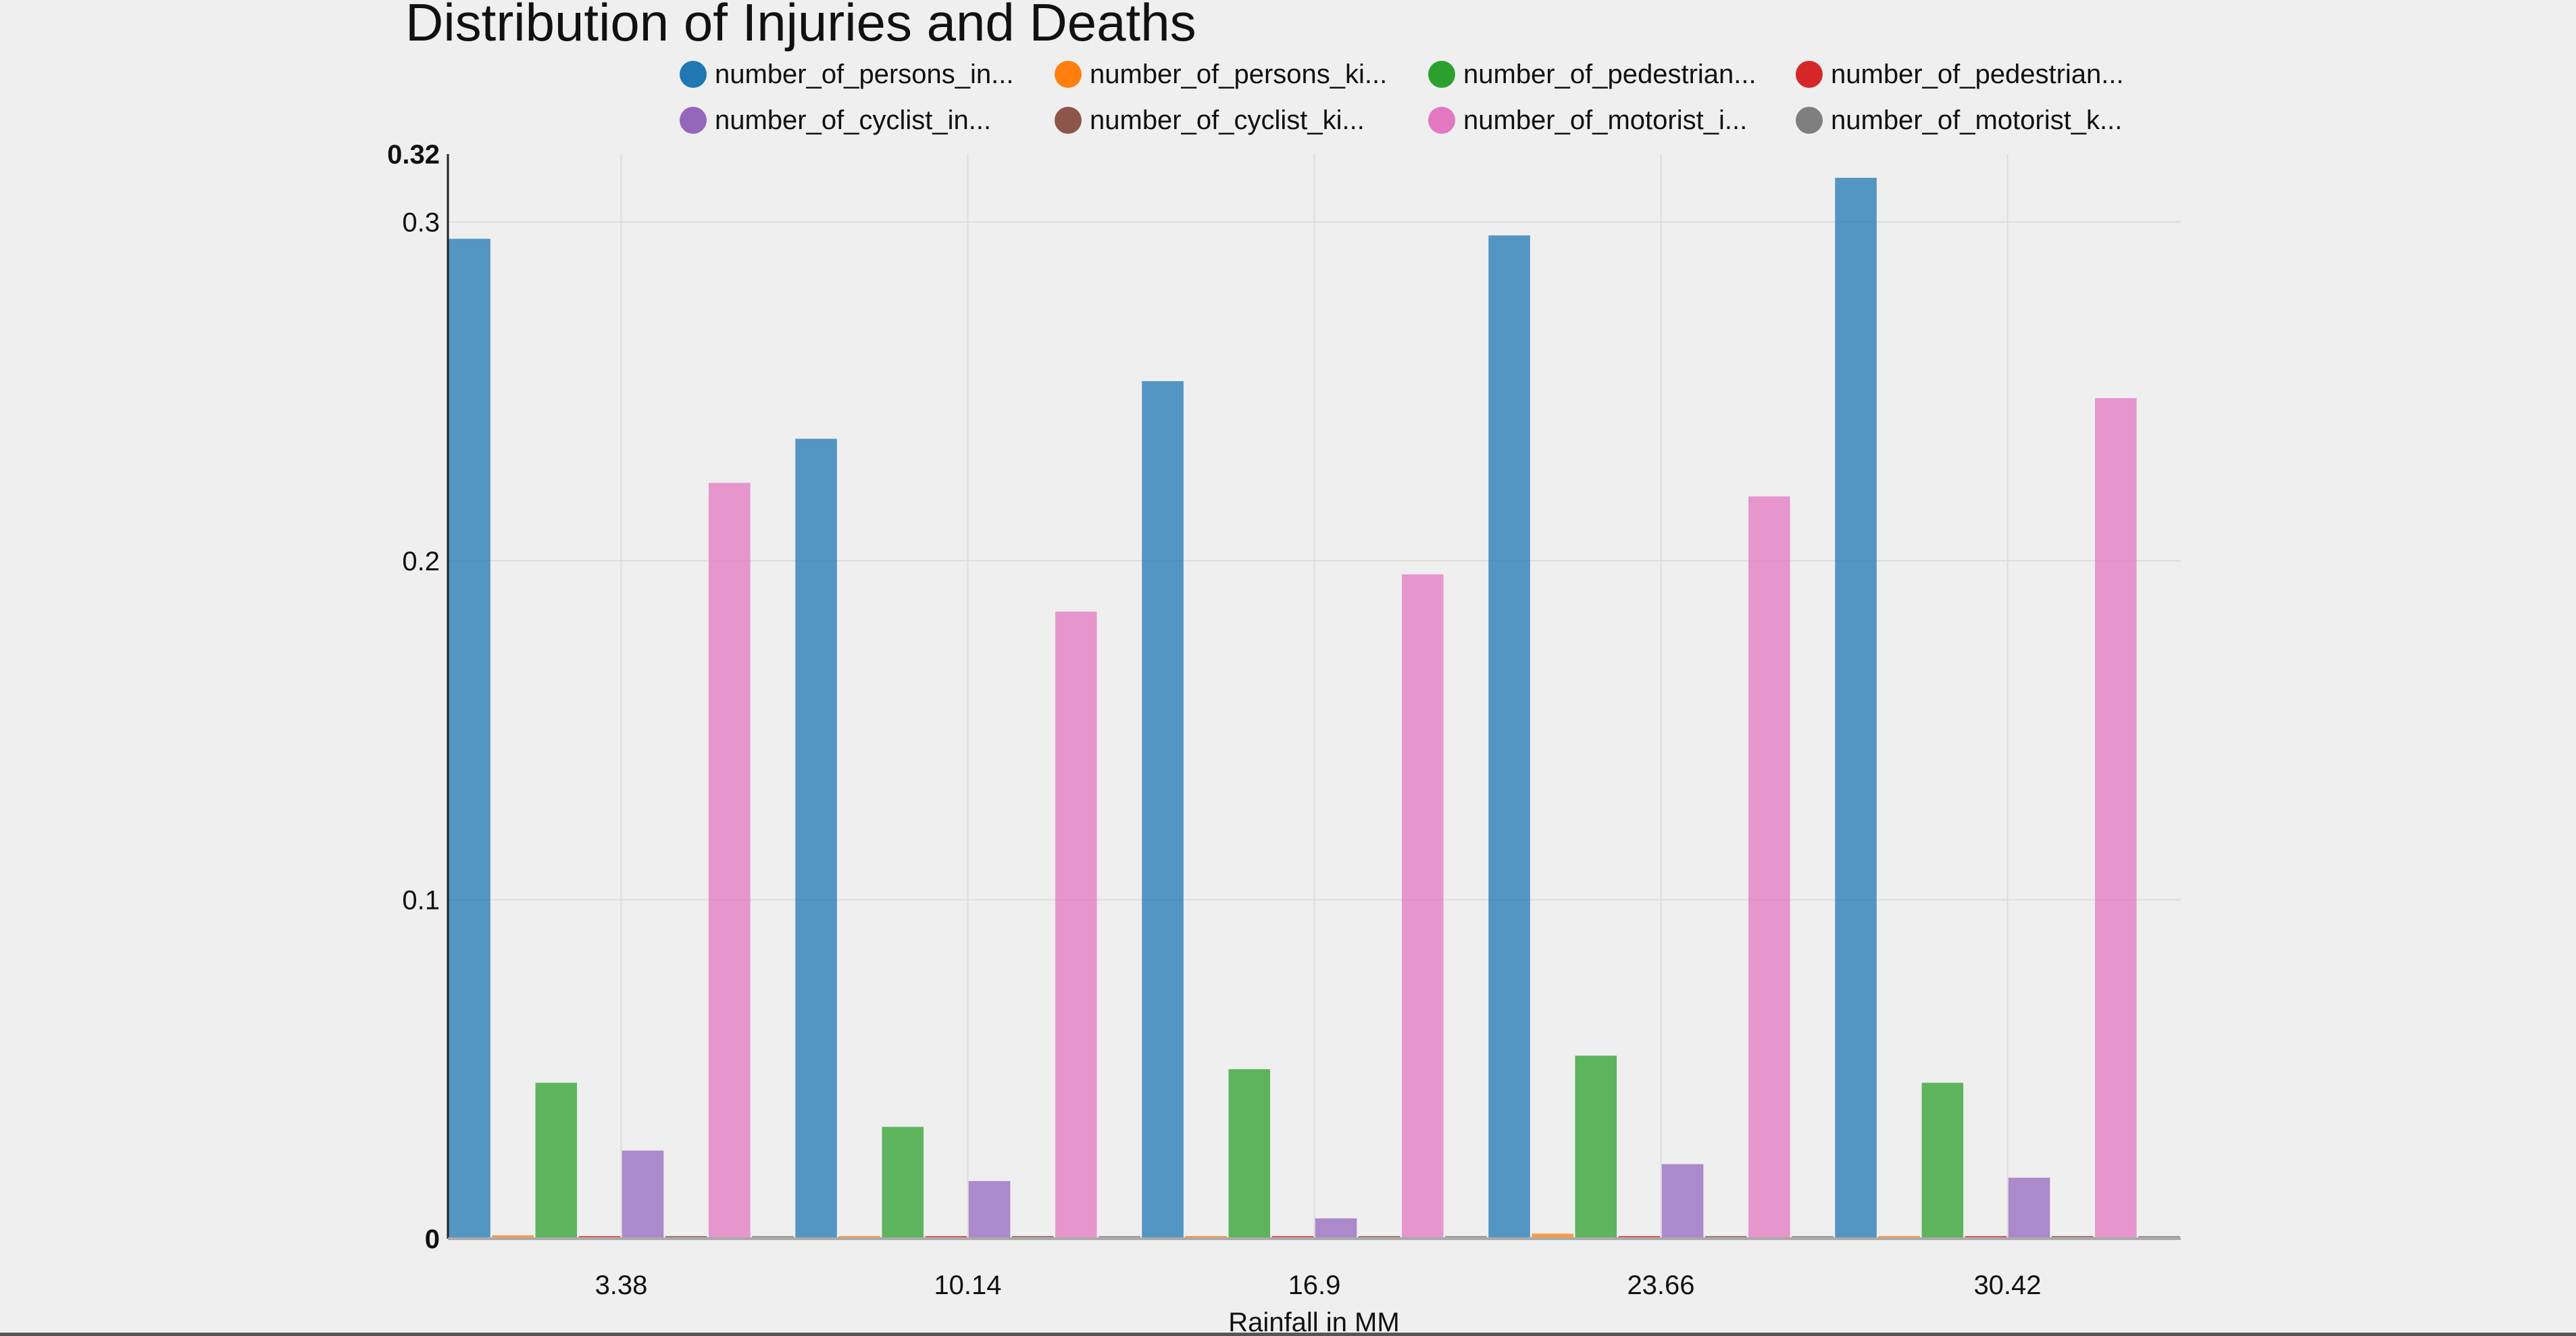  What do you see at coordinates (621, 1285) in the screenshot?
I see `x-tick-label: 3.38` at bounding box center [621, 1285].